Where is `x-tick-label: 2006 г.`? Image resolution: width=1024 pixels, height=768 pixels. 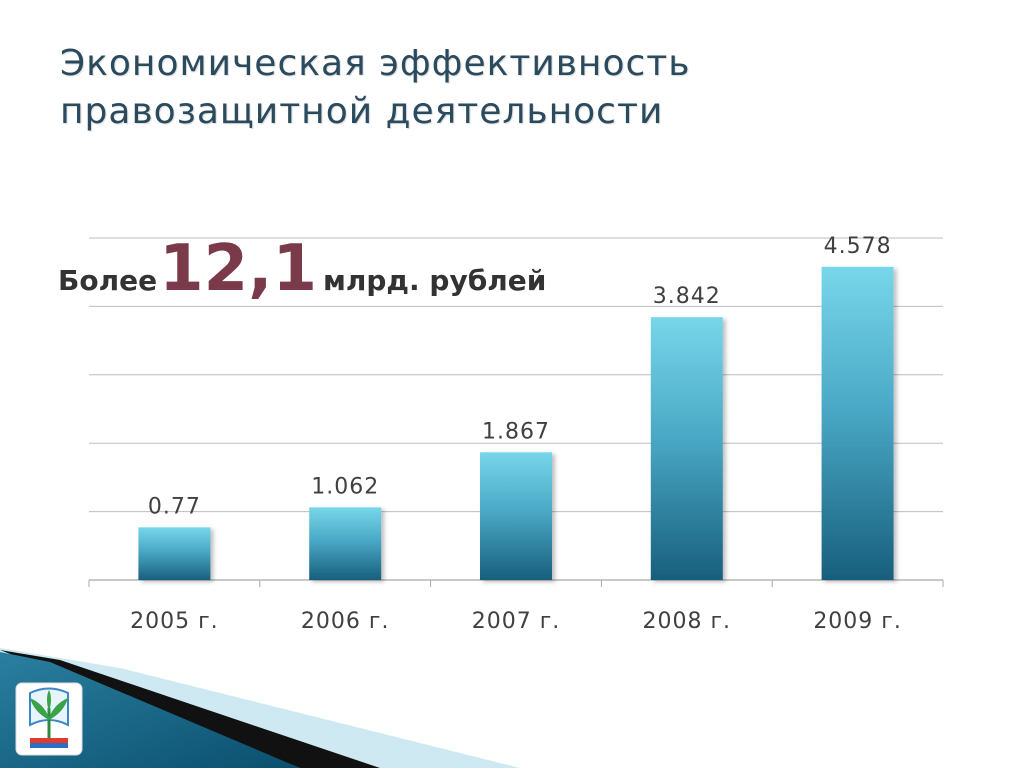 x-tick-label: 2006 г. is located at coordinates (345, 621).